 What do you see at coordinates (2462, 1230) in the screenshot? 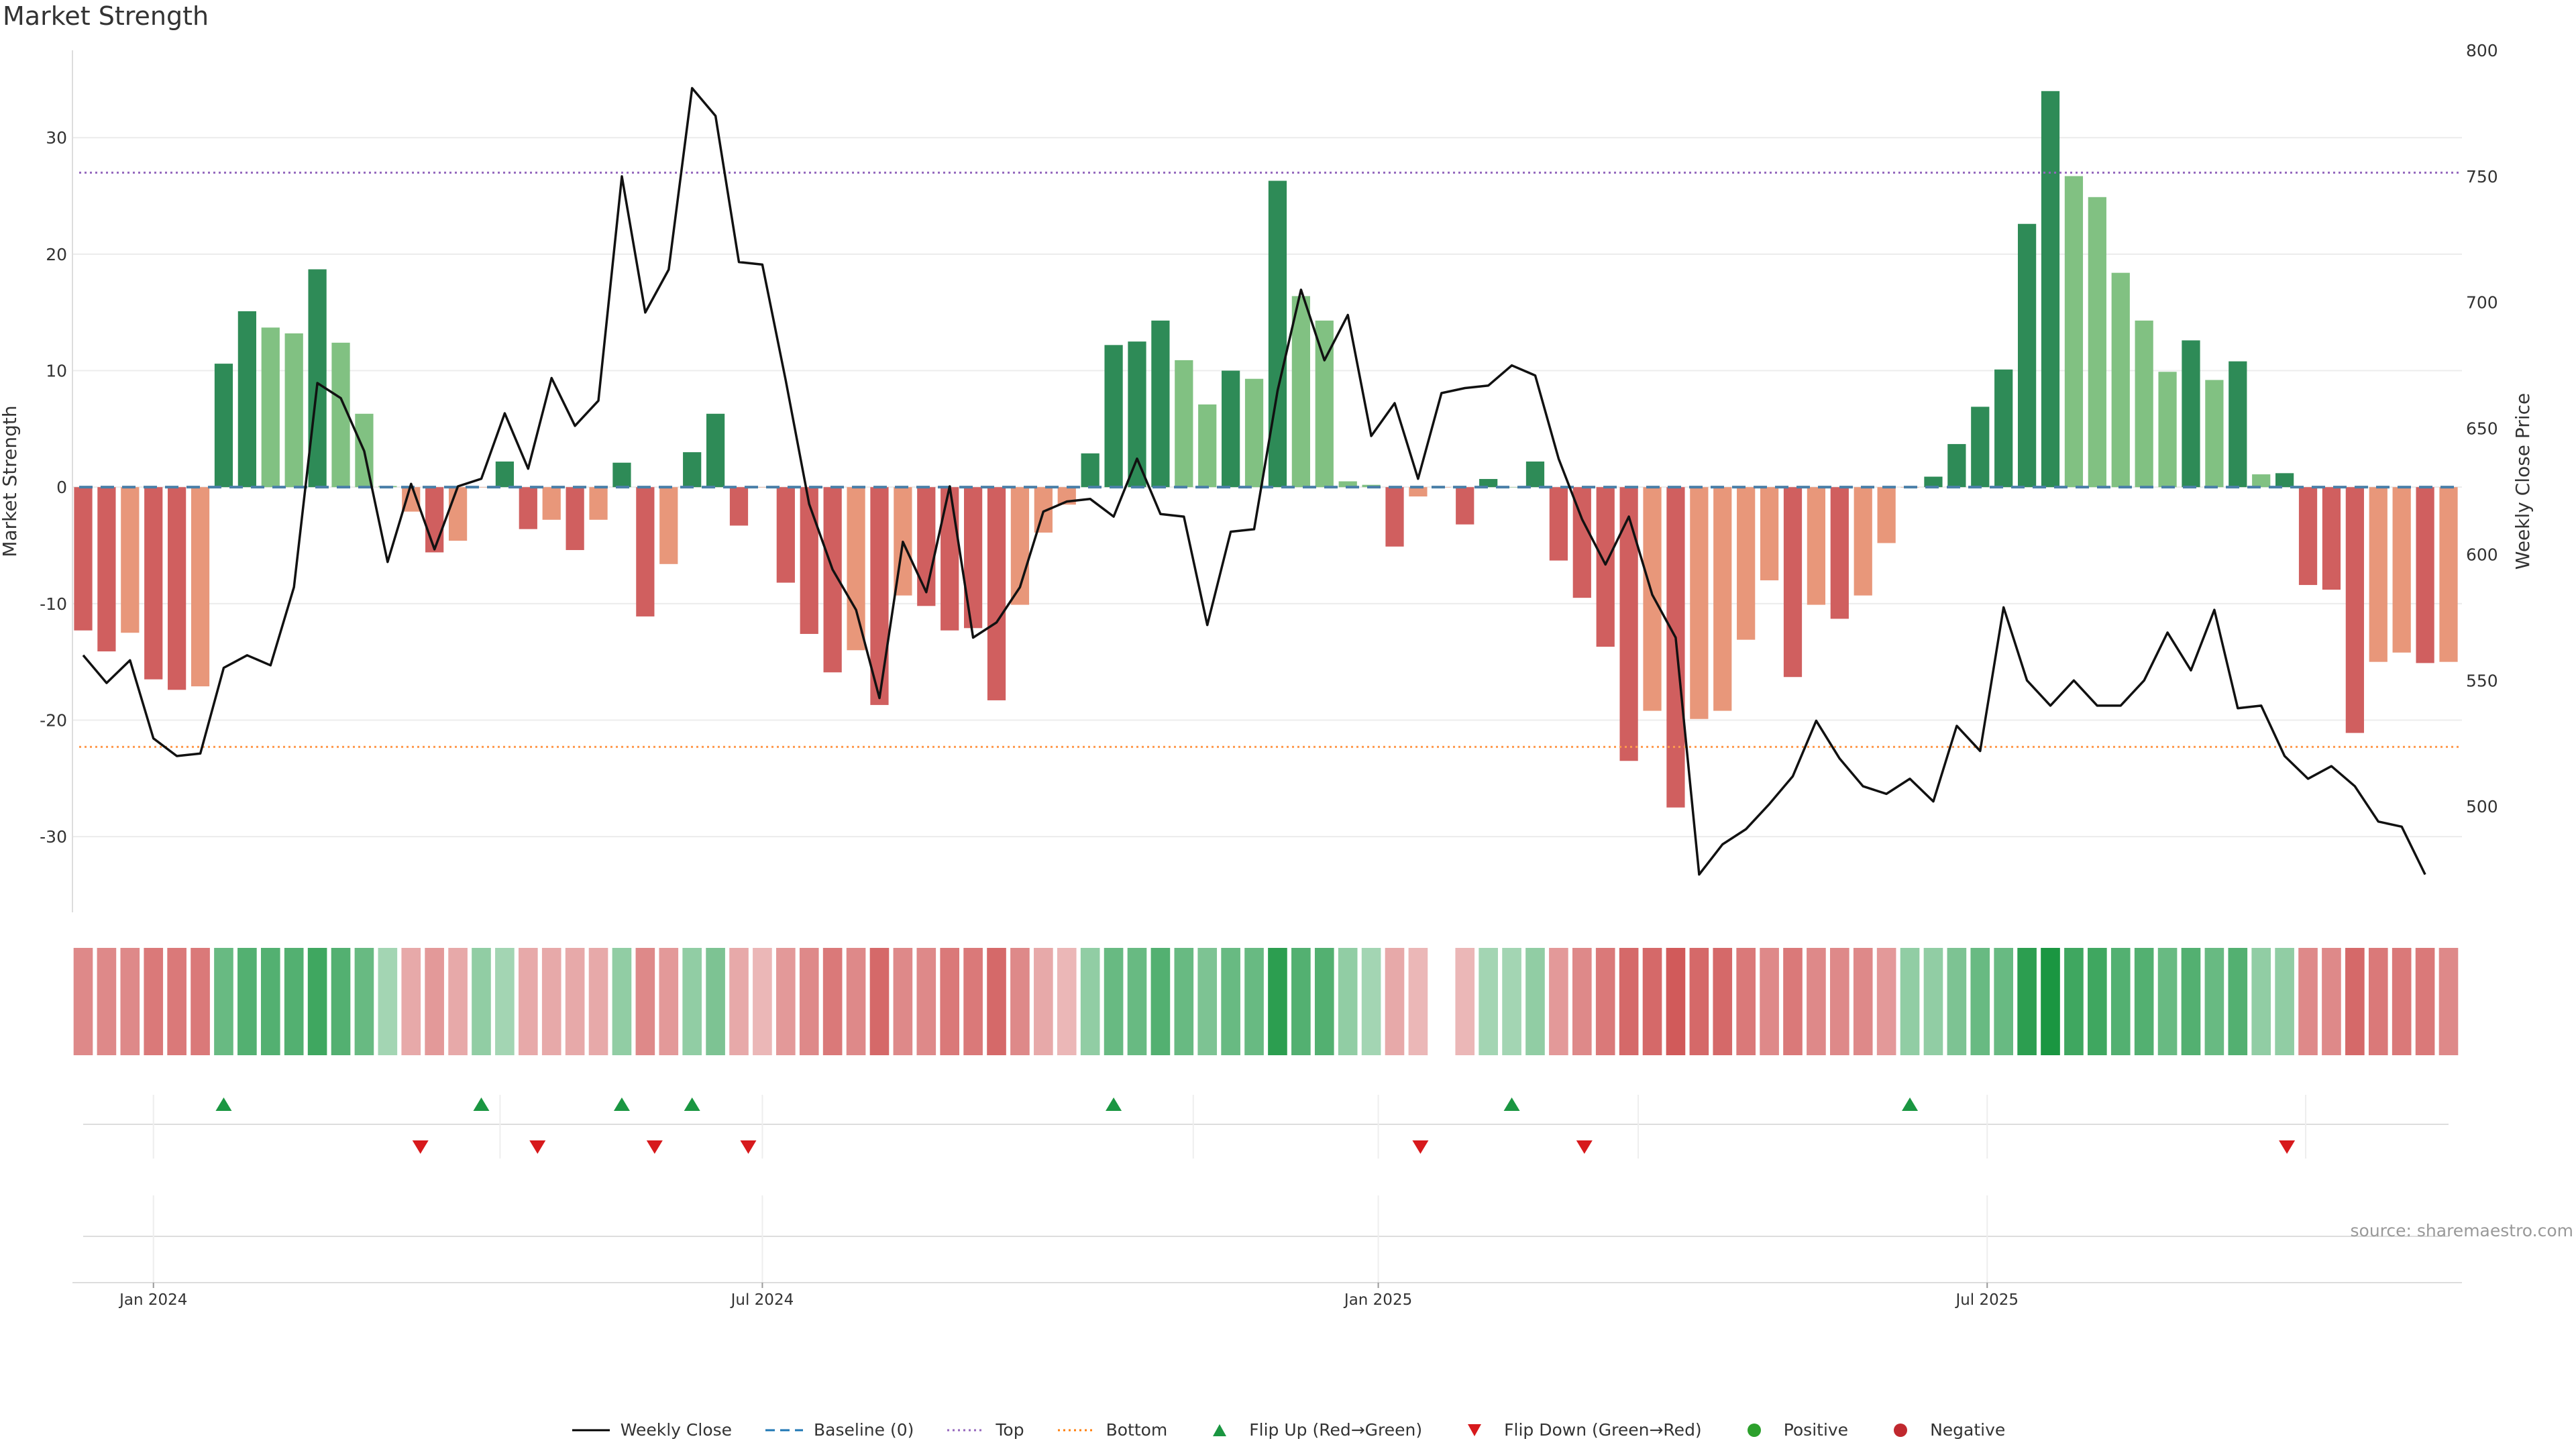
I see `source-note: source: sharemaestro.com` at bounding box center [2462, 1230].